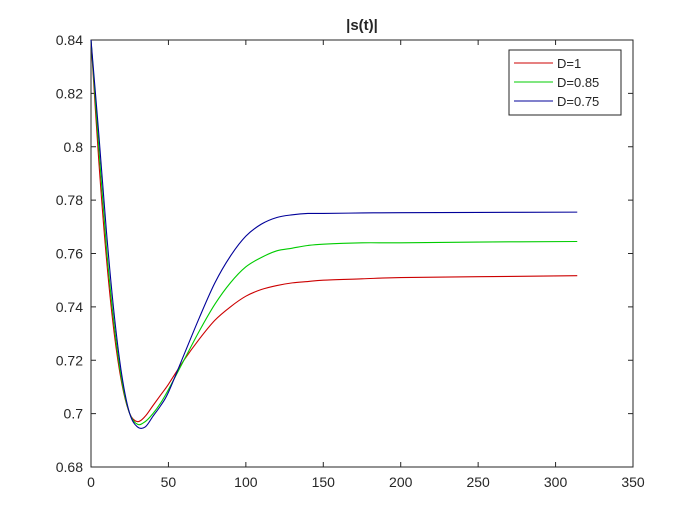 This screenshot has height=525, width=700. I want to click on legend: D=1 D=0.85 D=0.75, so click(565, 82).